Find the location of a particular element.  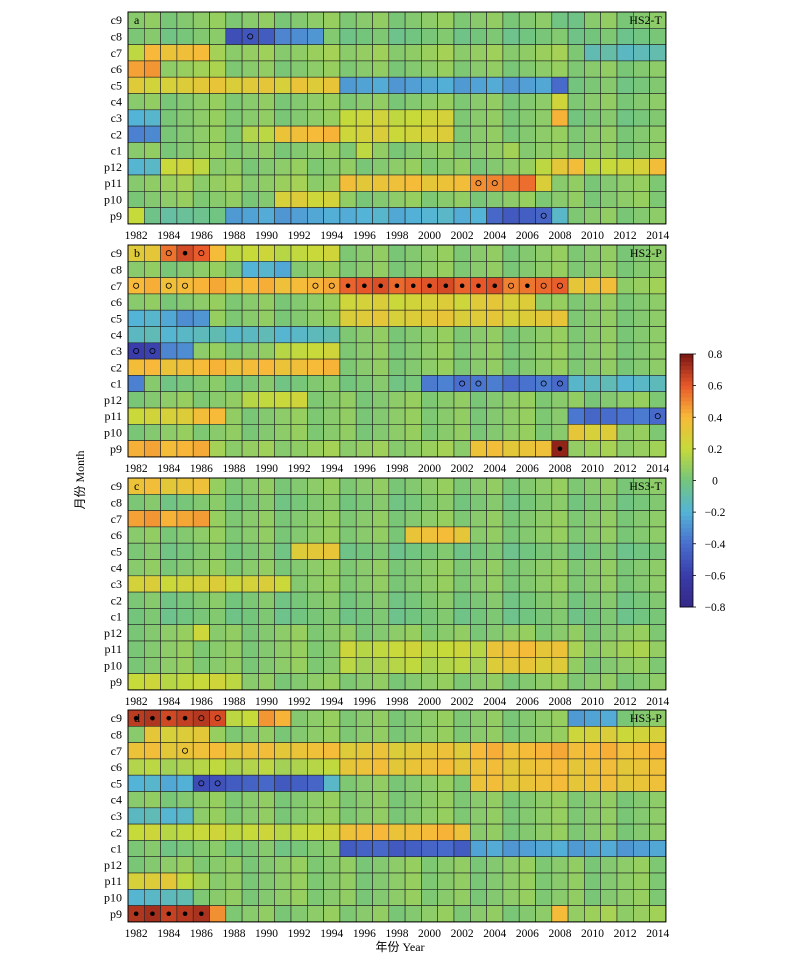

significance-dot is located at coordinates (136, 914).